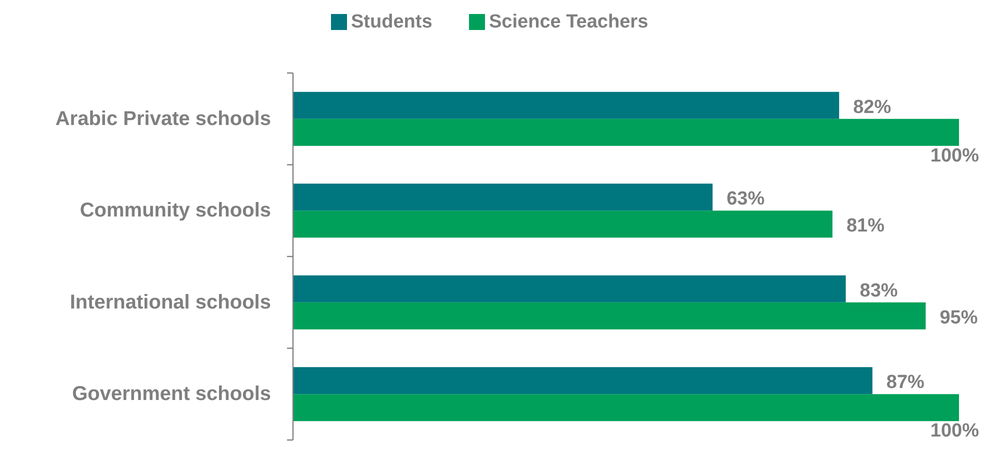  I want to click on y-tick-label: Community schools, so click(175, 211).